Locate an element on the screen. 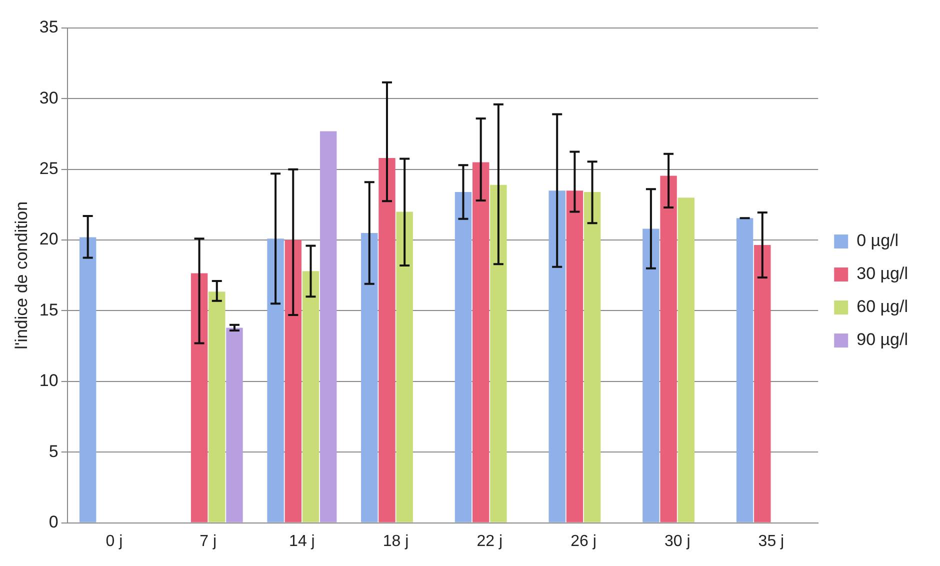 The width and height of the screenshot is (940, 566). x-tick-label: 7 j is located at coordinates (208, 541).